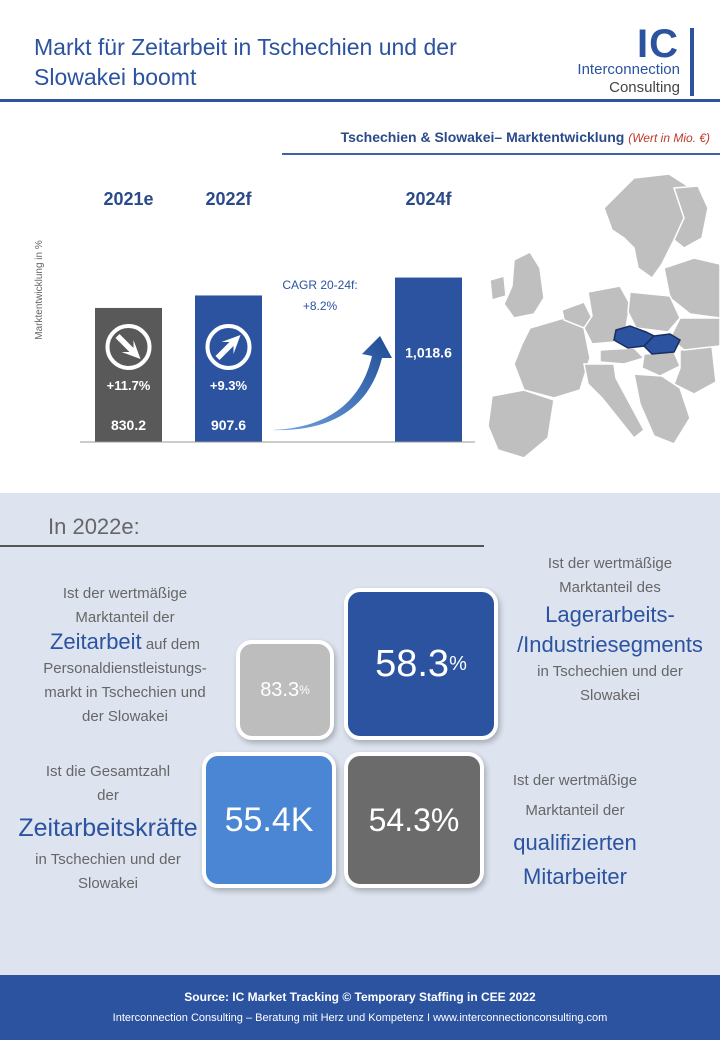 This screenshot has width=720, height=1040. I want to click on tile-qualifiziert-share: 54.3%, so click(414, 820).